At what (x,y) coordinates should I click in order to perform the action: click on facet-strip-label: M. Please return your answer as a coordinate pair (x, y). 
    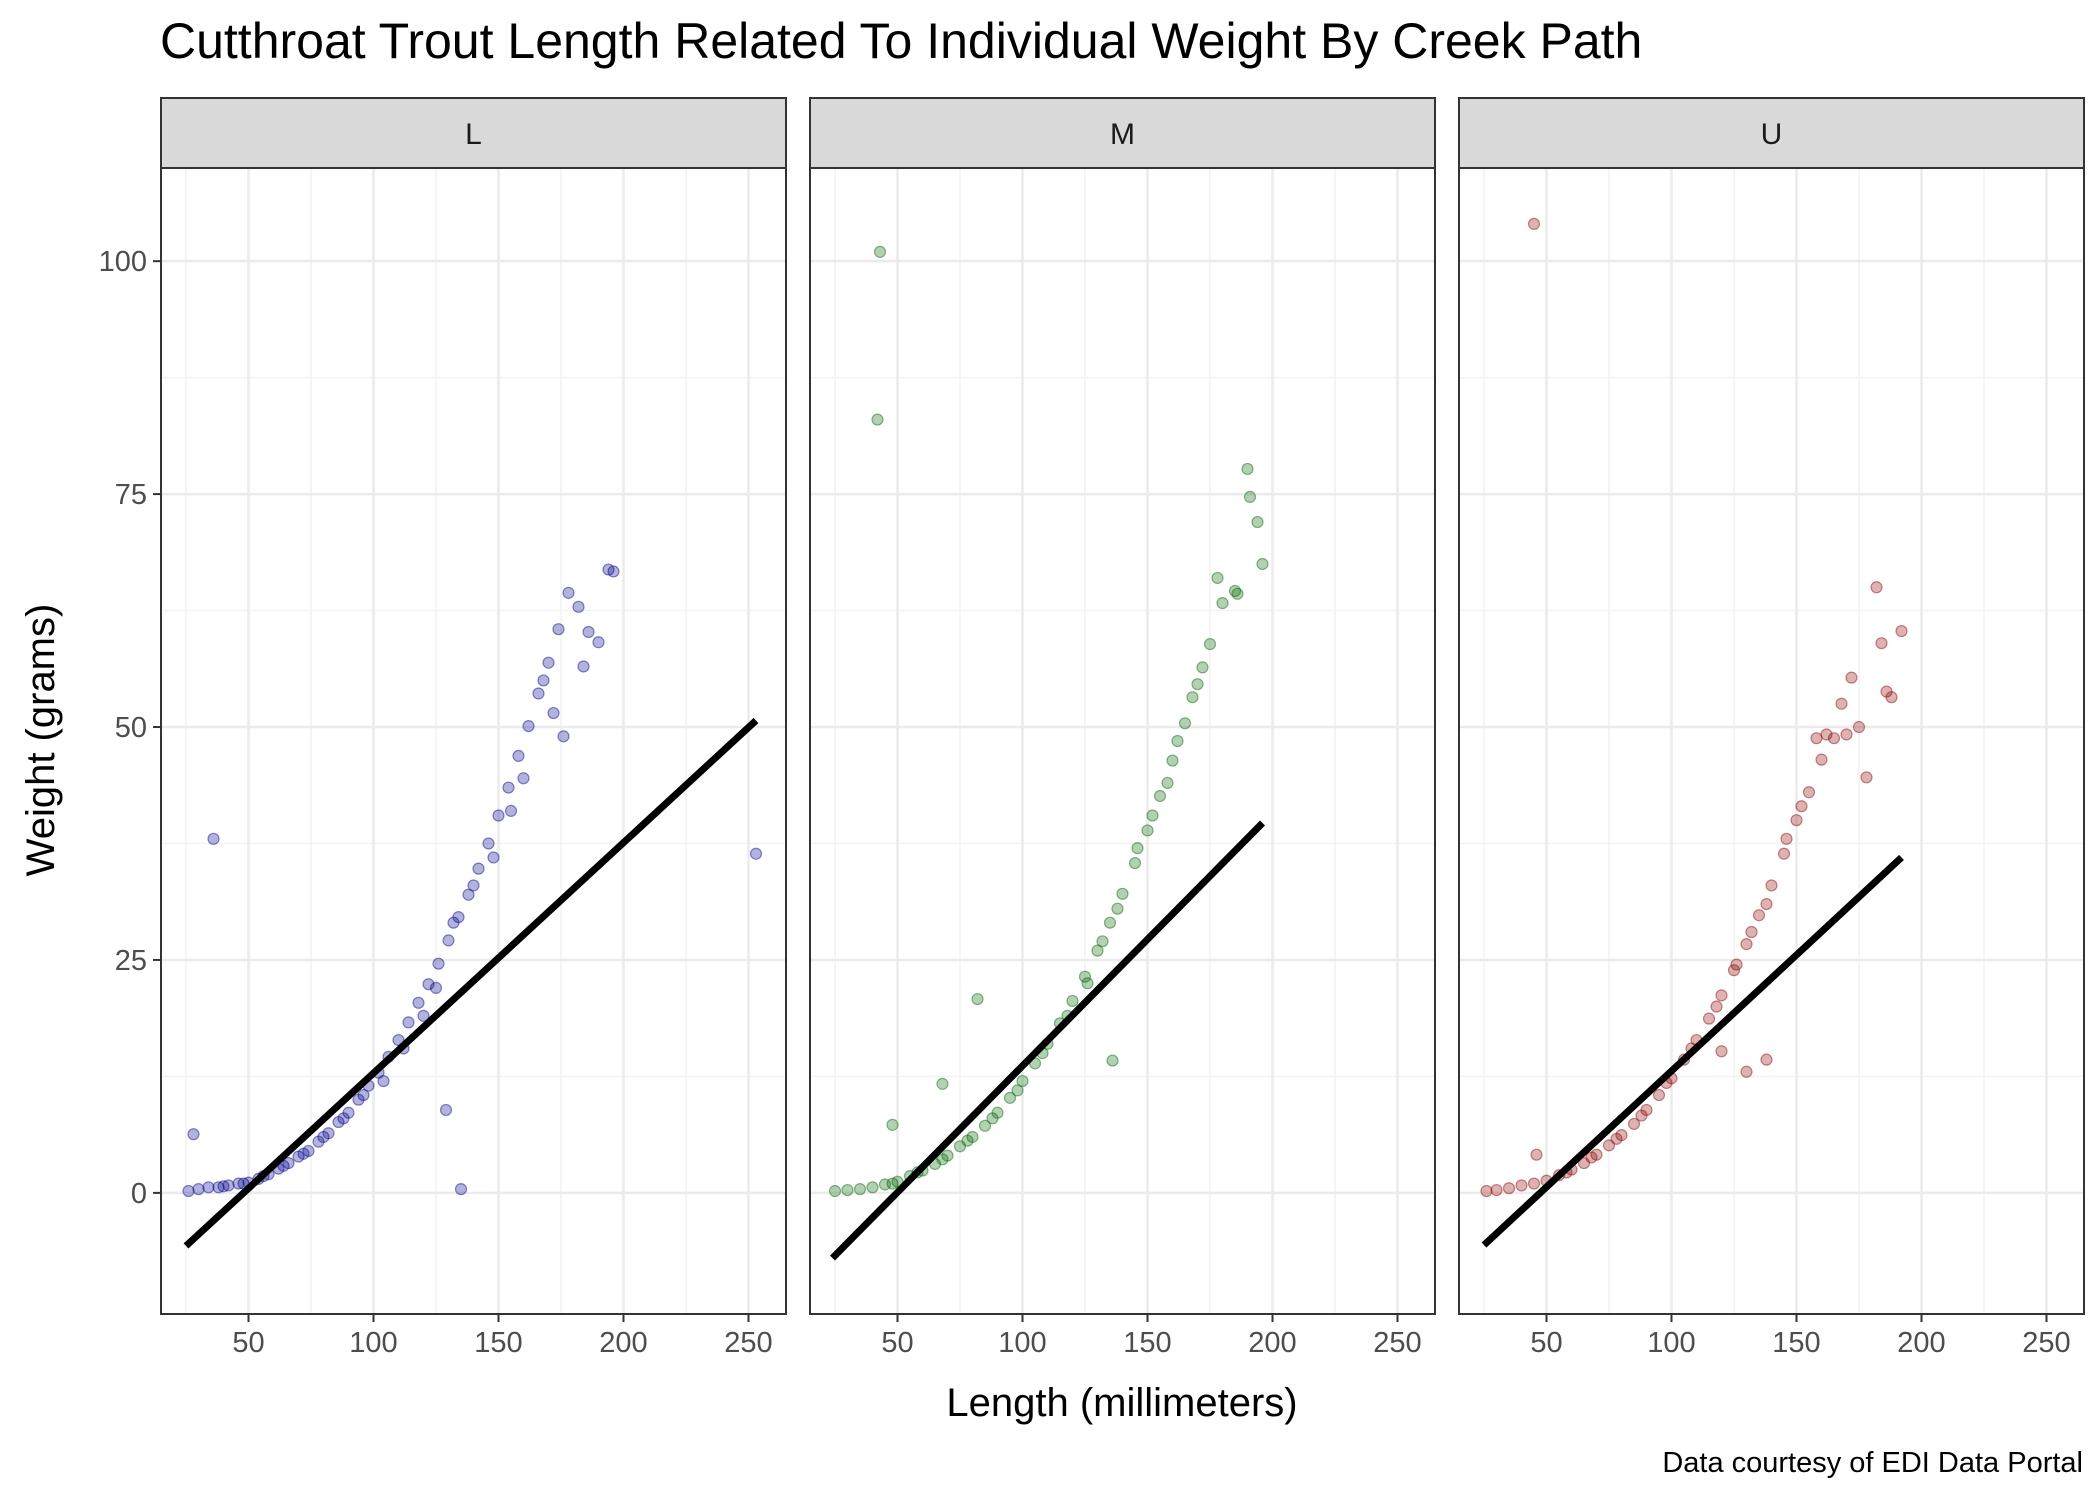
    Looking at the image, I should click on (1122, 134).